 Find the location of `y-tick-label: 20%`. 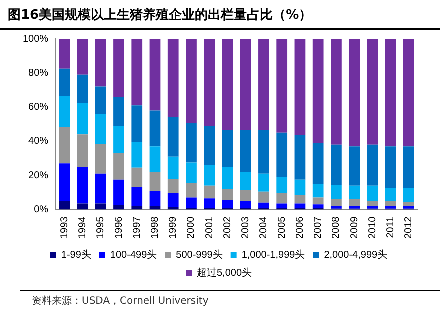

y-tick-label: 20% is located at coordinates (38, 176).